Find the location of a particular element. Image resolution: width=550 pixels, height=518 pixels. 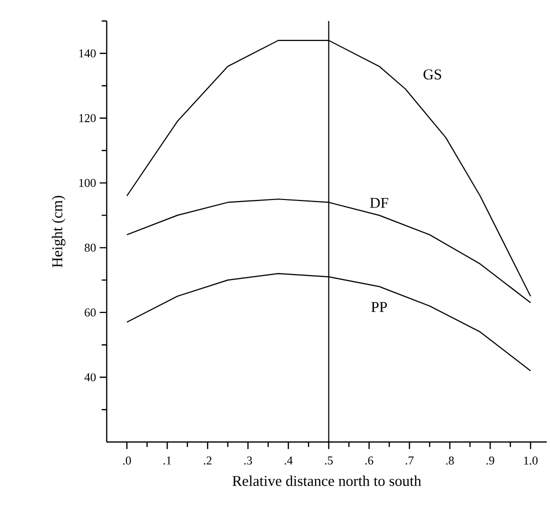

x-tick-label: .8 is located at coordinates (450, 460).